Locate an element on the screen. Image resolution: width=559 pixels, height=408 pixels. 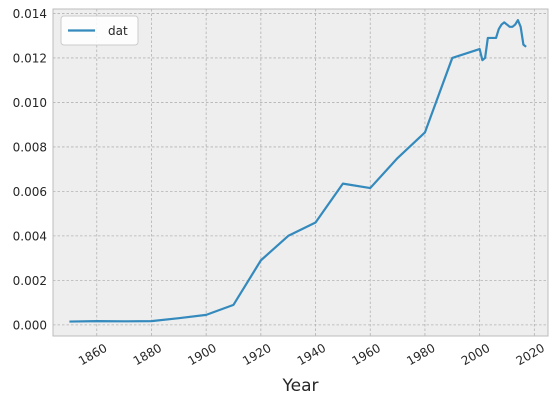
legend-box is located at coordinates (99, 30).